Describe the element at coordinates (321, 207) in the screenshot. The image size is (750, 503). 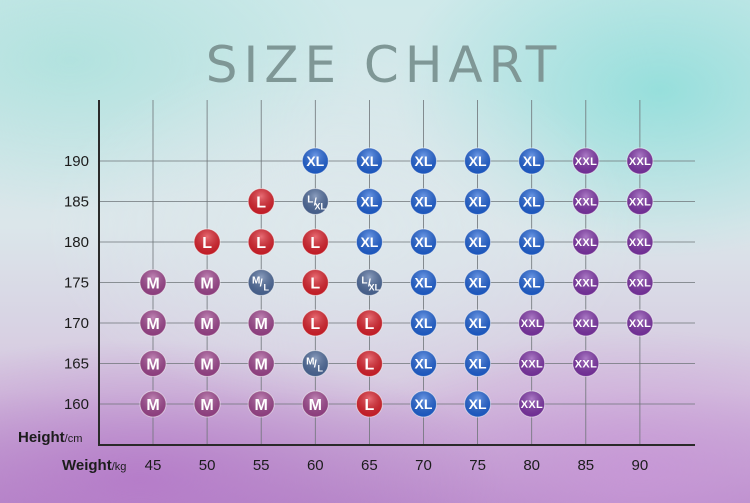
I see `badge-label-lower: XL` at that location.